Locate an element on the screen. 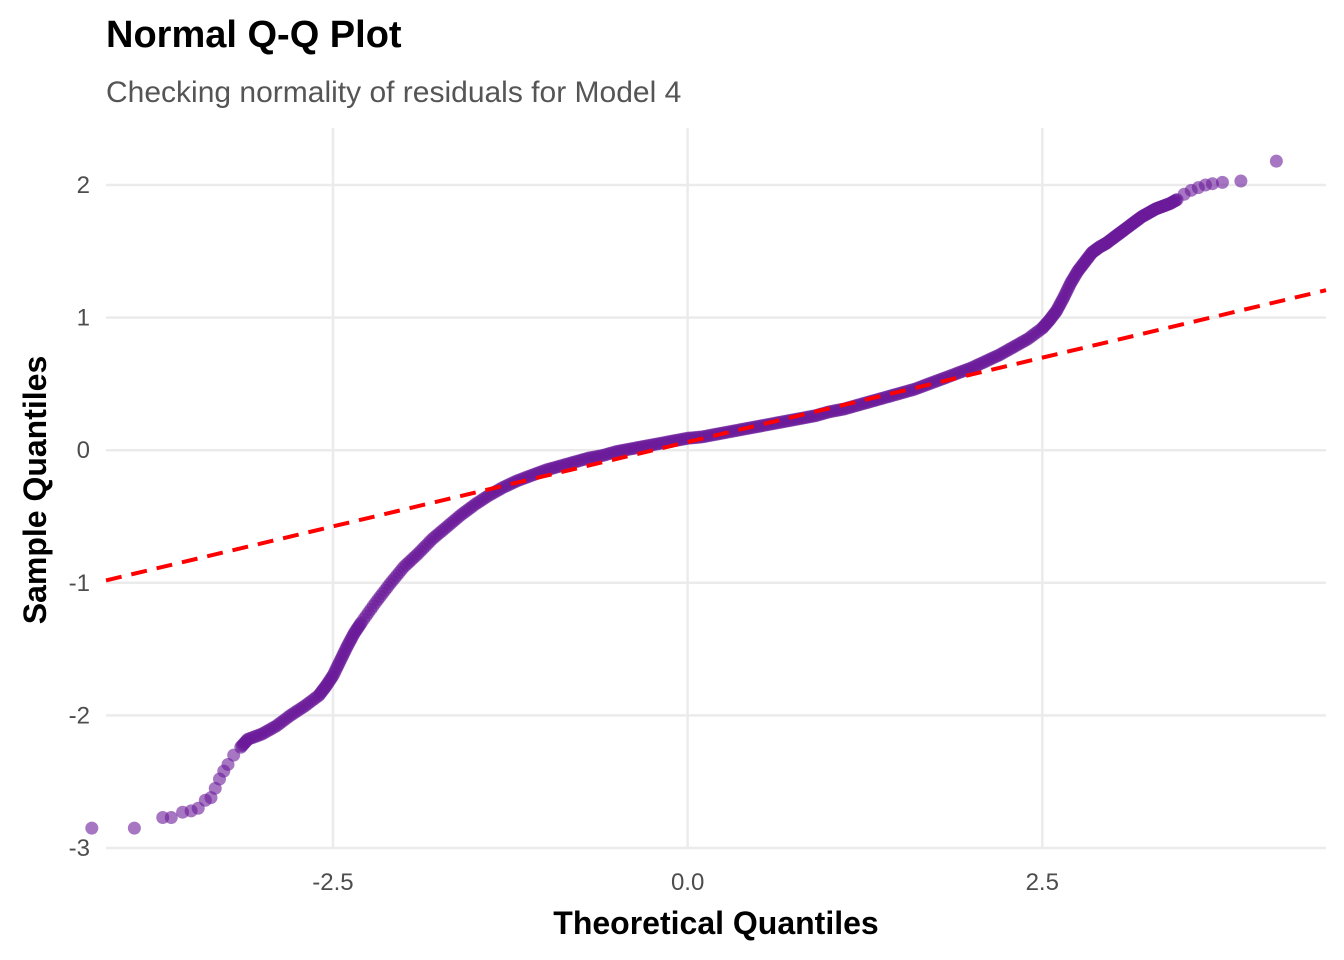 Image resolution: width=1344 pixels, height=960 pixels. y-tick-label: -1 is located at coordinates (79, 583).